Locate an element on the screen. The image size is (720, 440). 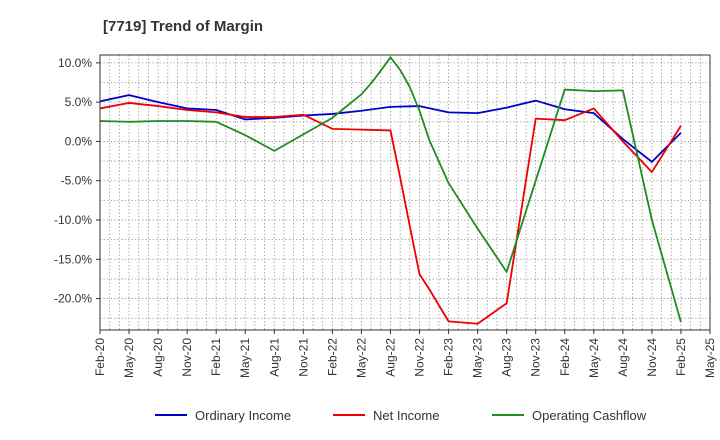
x-tick-label: Nov-20 is located at coordinates (187, 357).